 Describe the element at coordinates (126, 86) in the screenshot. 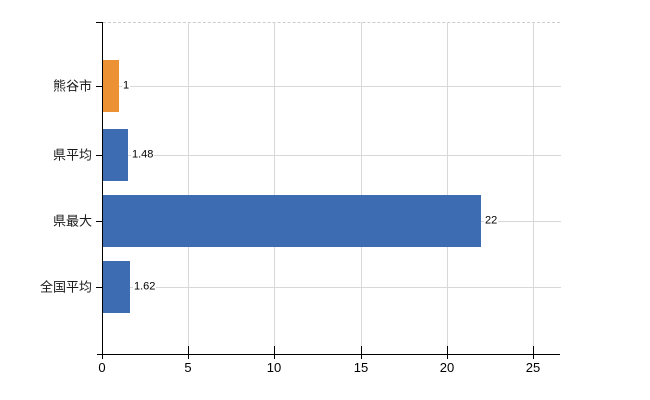

I see `value-label: 1` at that location.